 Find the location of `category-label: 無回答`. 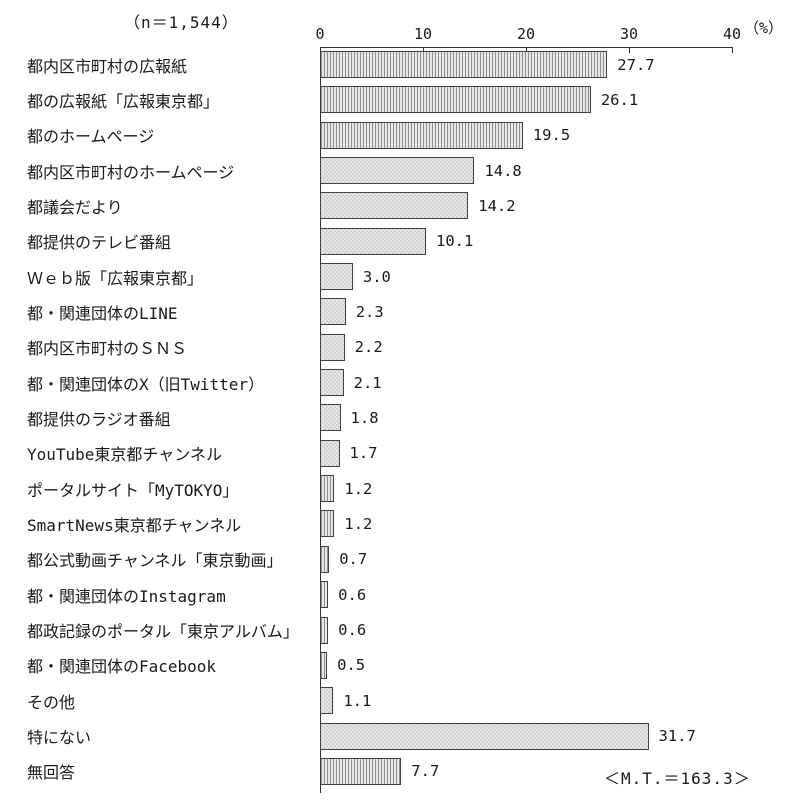

category-label: 無回答 is located at coordinates (51, 773).